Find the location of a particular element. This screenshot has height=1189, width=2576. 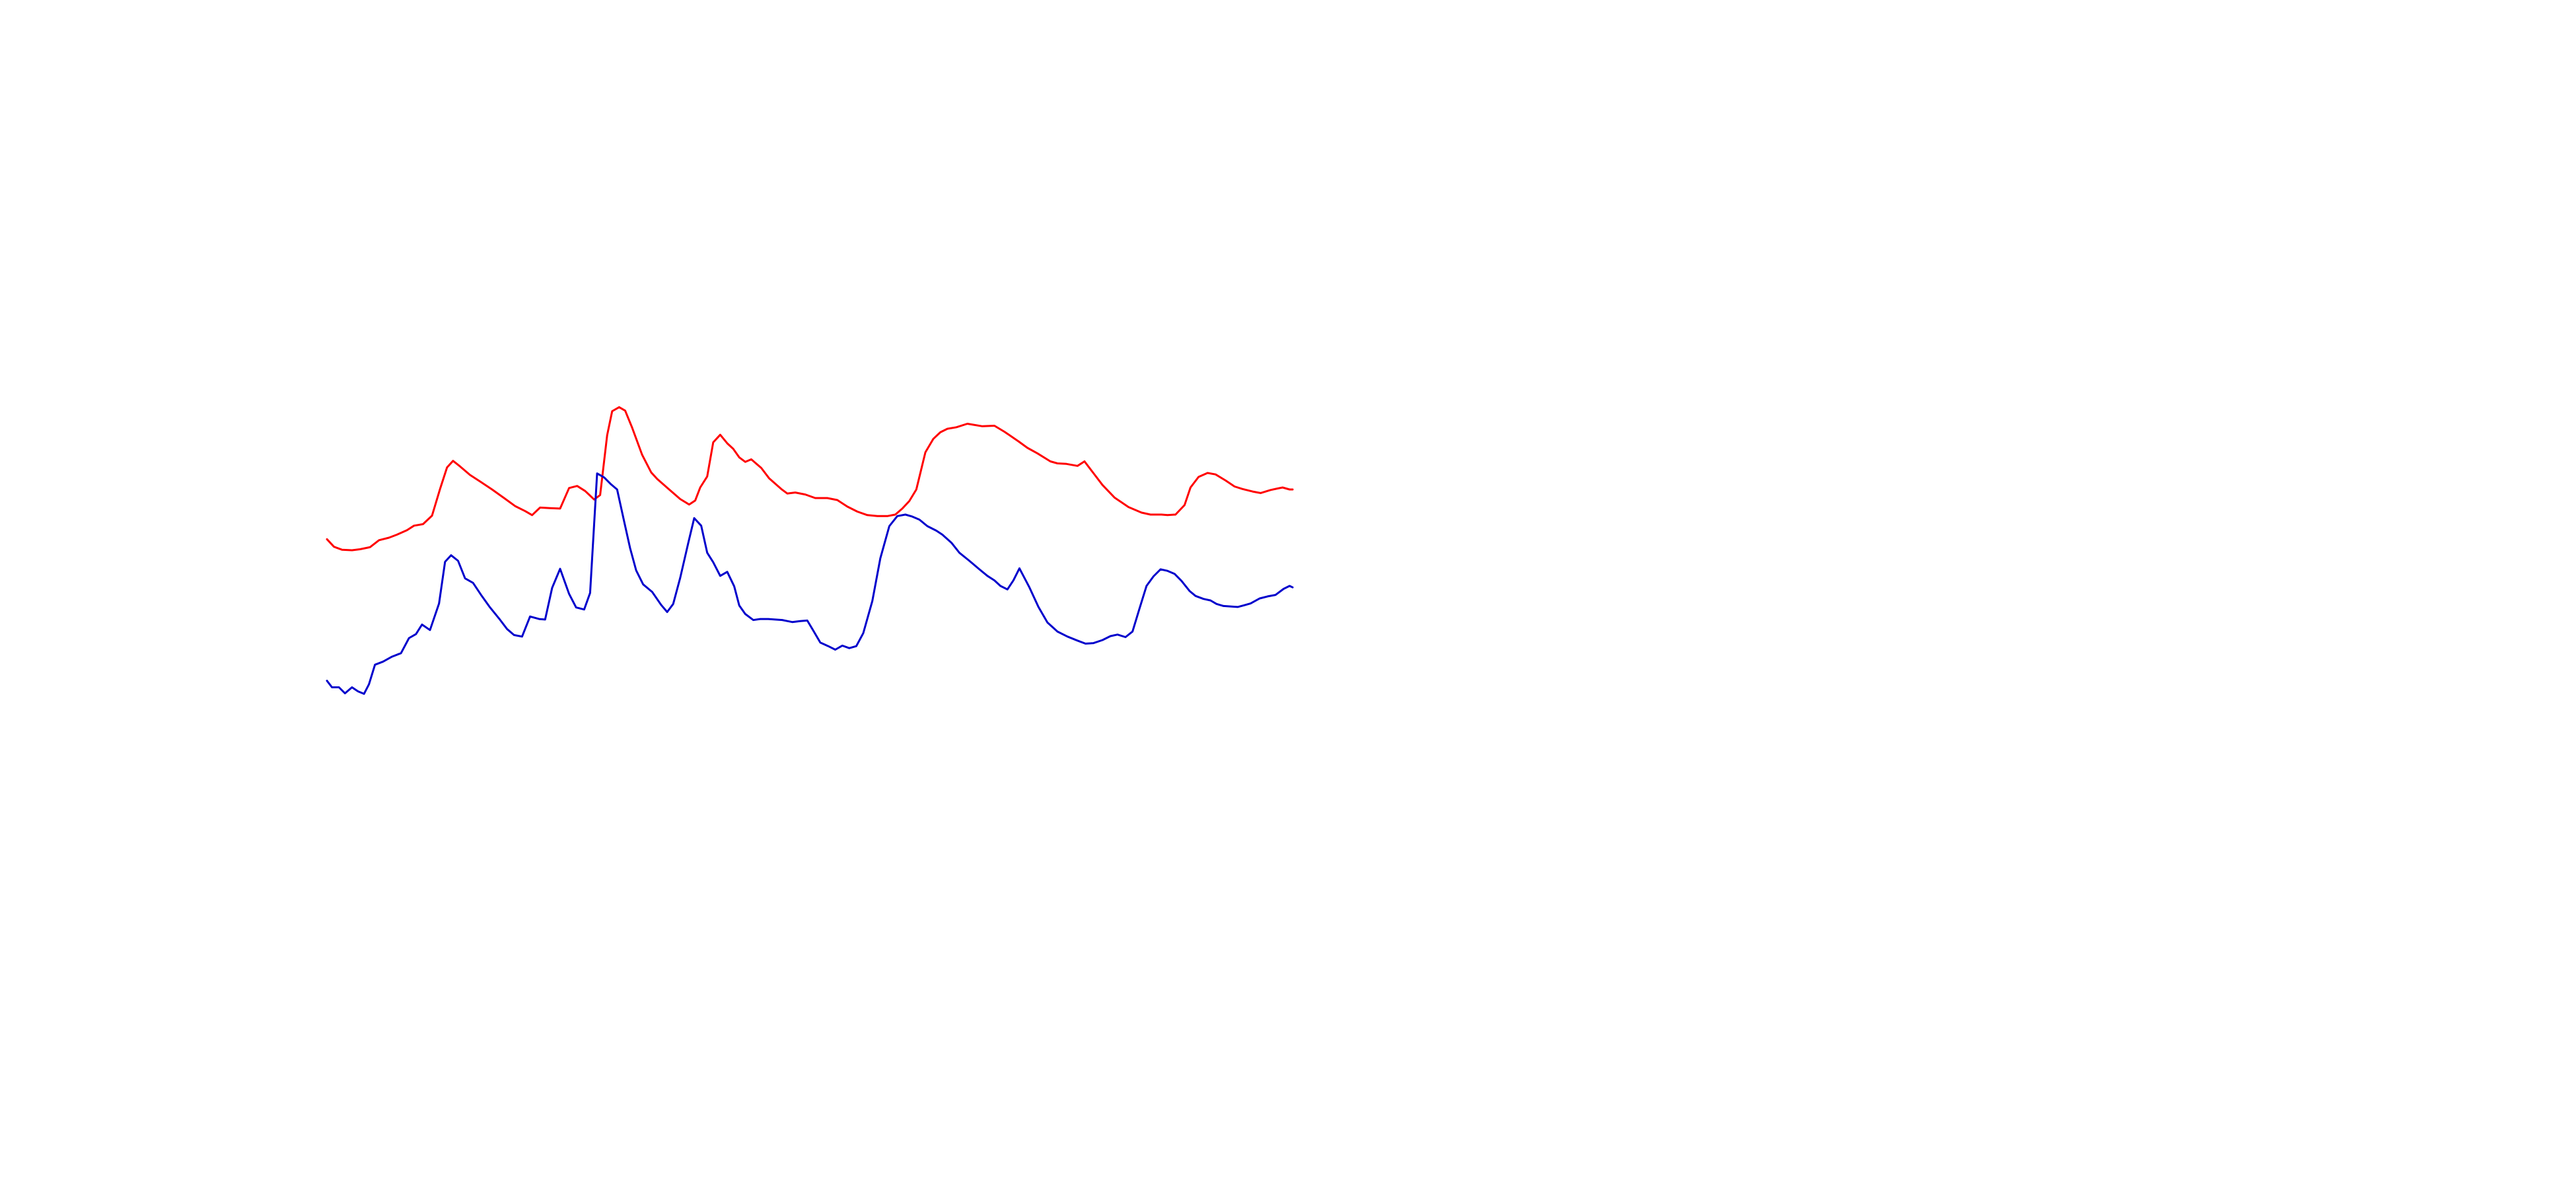

series-layer is located at coordinates (810, 550).